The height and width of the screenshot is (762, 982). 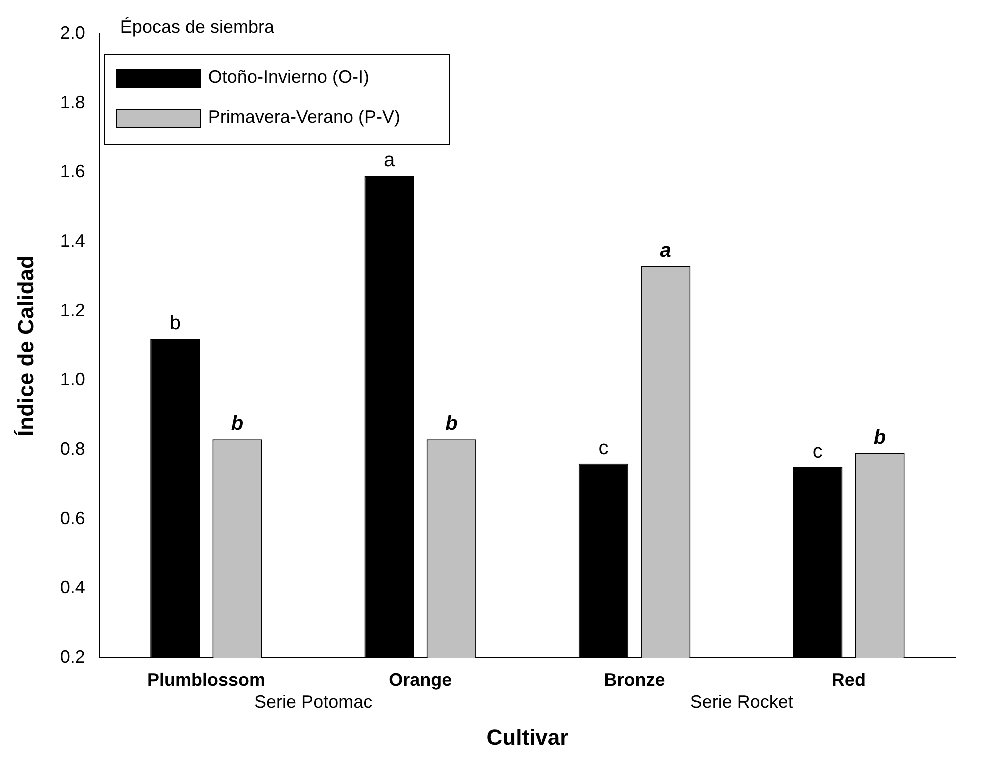 What do you see at coordinates (73, 32) in the screenshot?
I see `y-tick-label: 2.0` at bounding box center [73, 32].